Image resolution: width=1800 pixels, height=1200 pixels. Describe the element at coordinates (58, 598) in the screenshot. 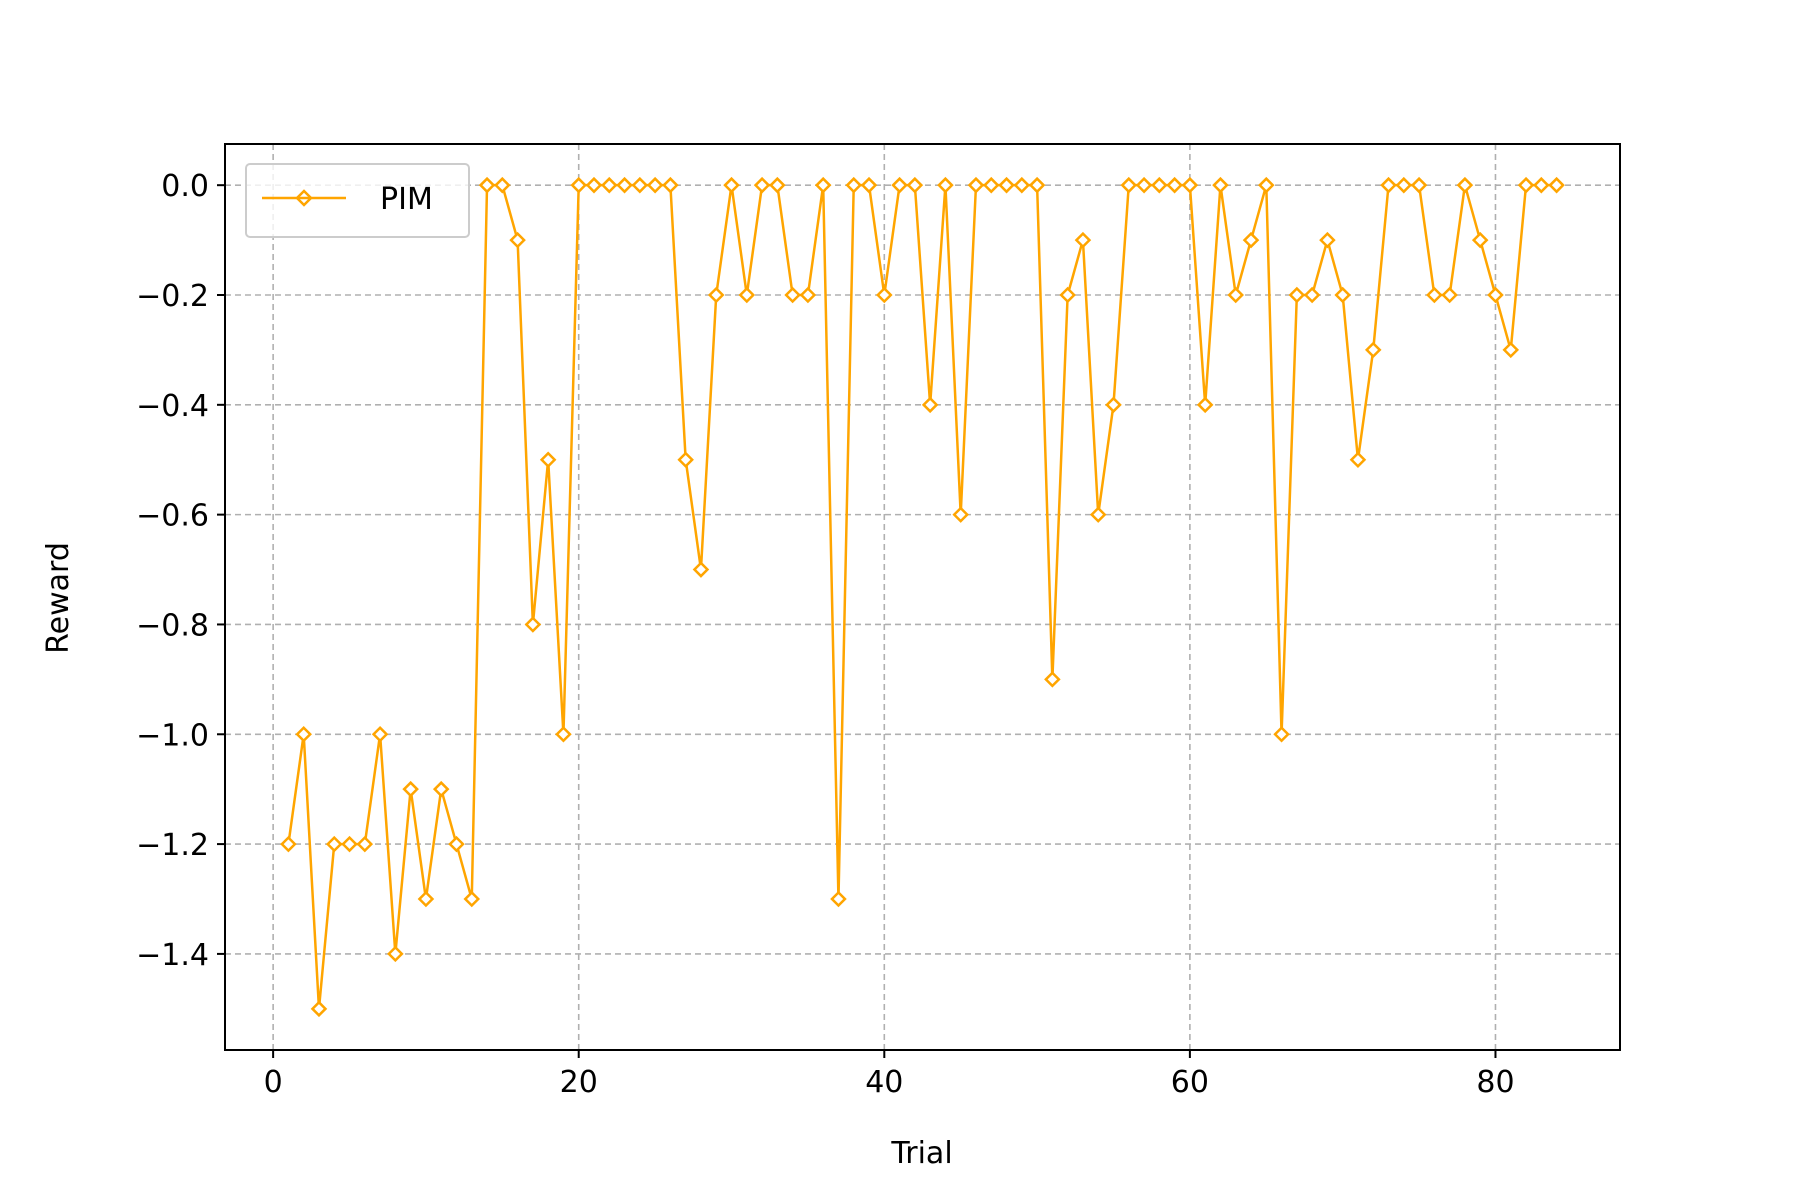

I see `y-axis-label: Reward` at that location.